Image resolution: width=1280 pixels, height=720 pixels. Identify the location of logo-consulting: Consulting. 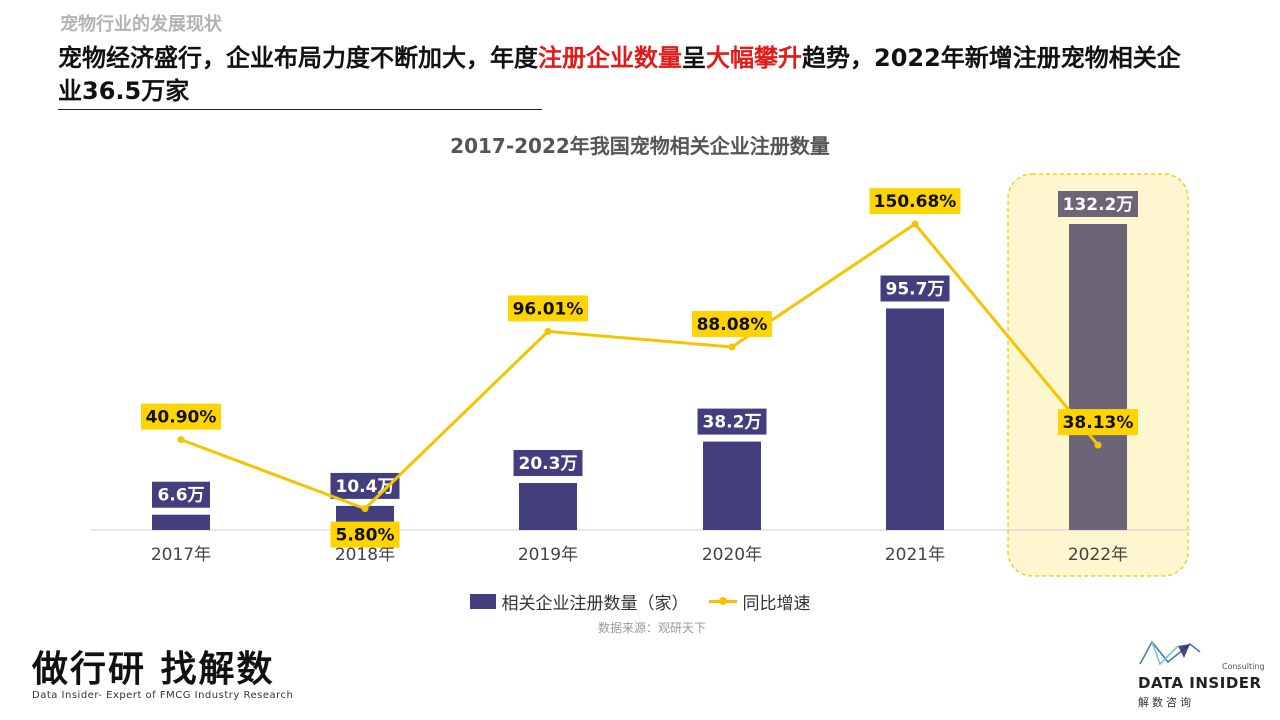
(1243, 666).